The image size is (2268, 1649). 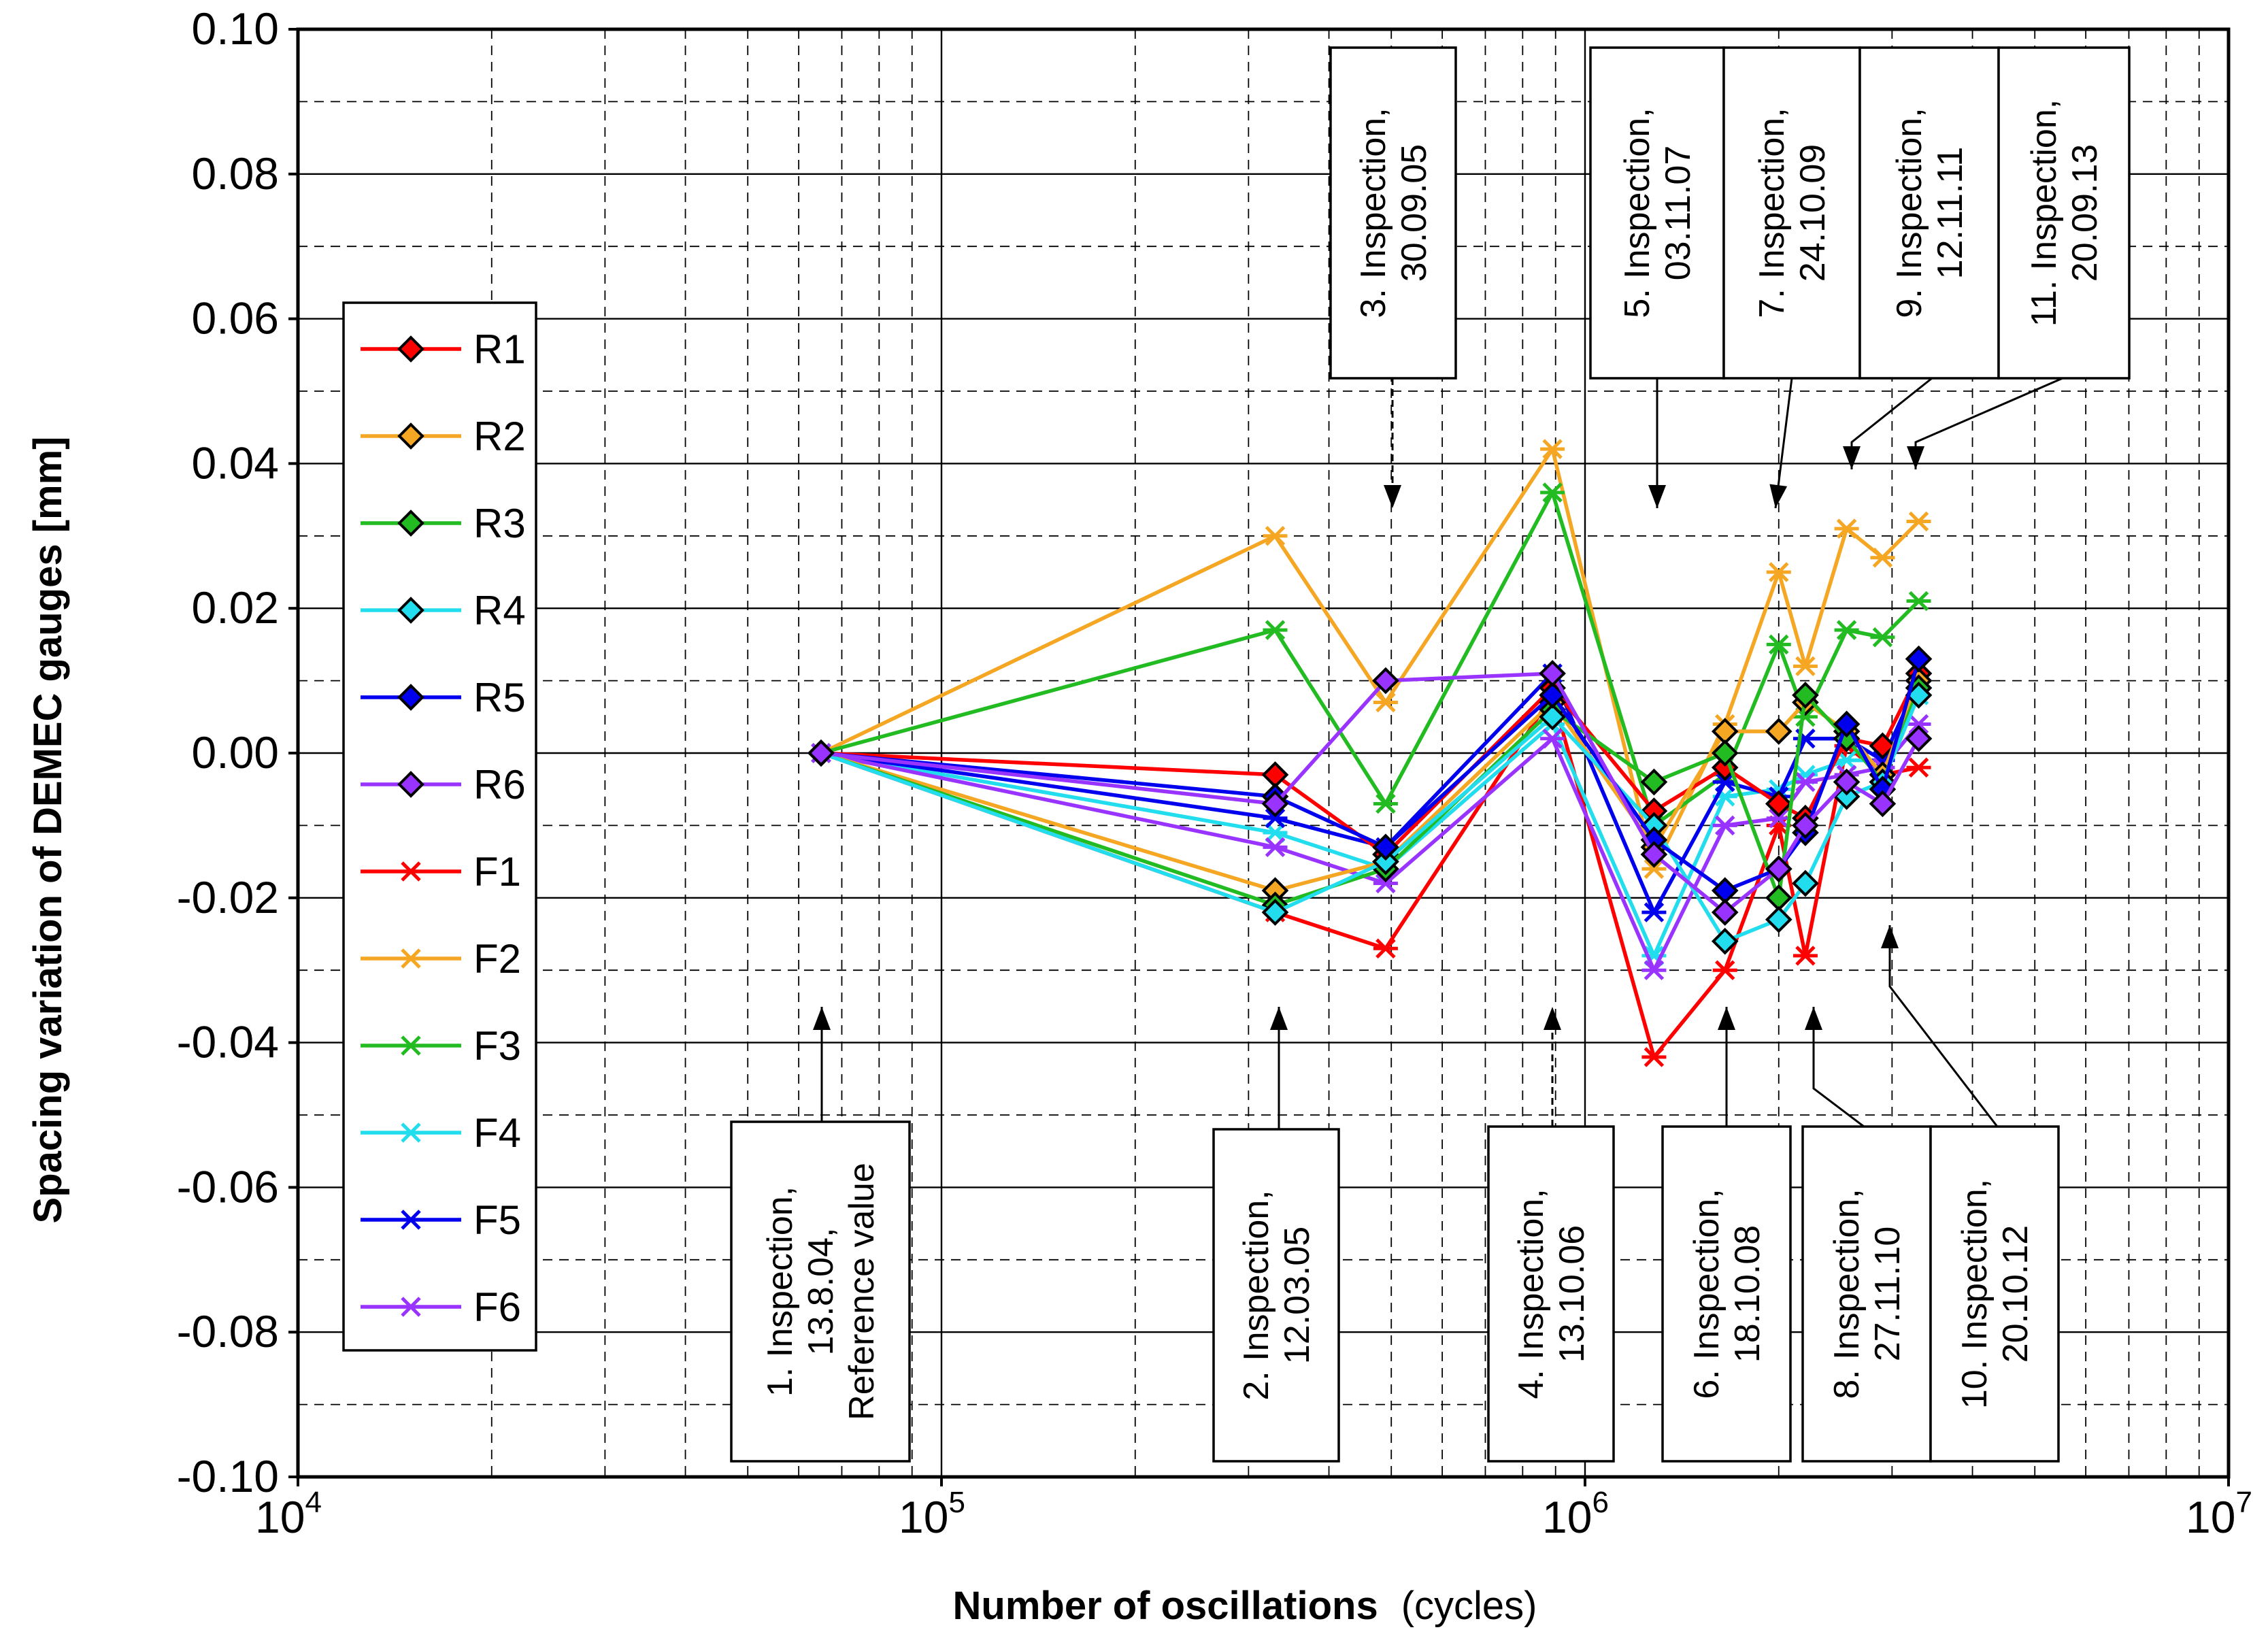 I want to click on legend-label: R4, so click(x=500, y=610).